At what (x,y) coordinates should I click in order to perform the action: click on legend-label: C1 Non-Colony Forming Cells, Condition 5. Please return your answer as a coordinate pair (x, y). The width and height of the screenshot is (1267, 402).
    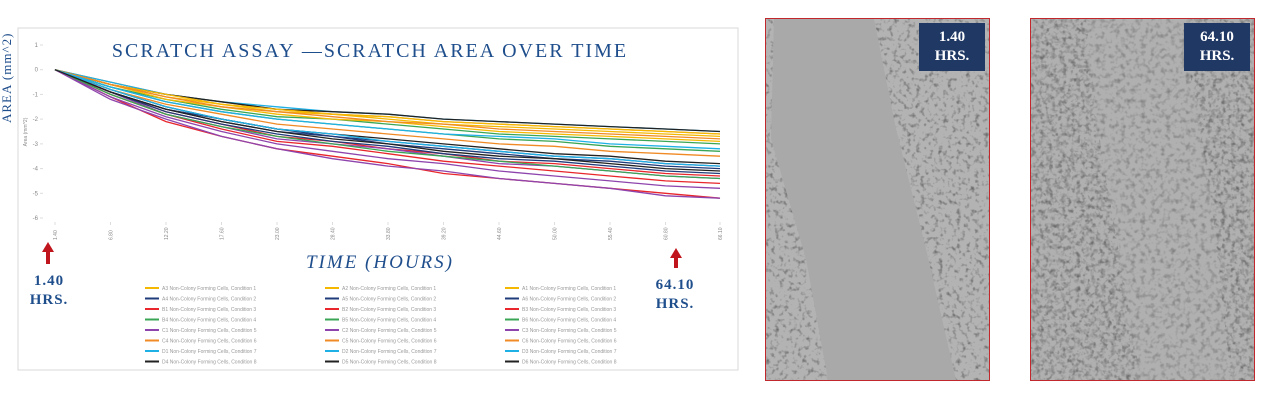
    Looking at the image, I should click on (209, 331).